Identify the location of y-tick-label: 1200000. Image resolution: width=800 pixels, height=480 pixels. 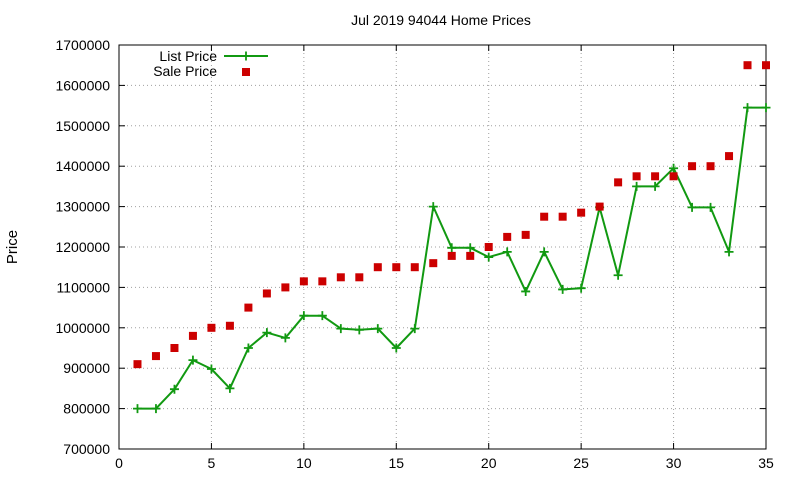
(82, 247).